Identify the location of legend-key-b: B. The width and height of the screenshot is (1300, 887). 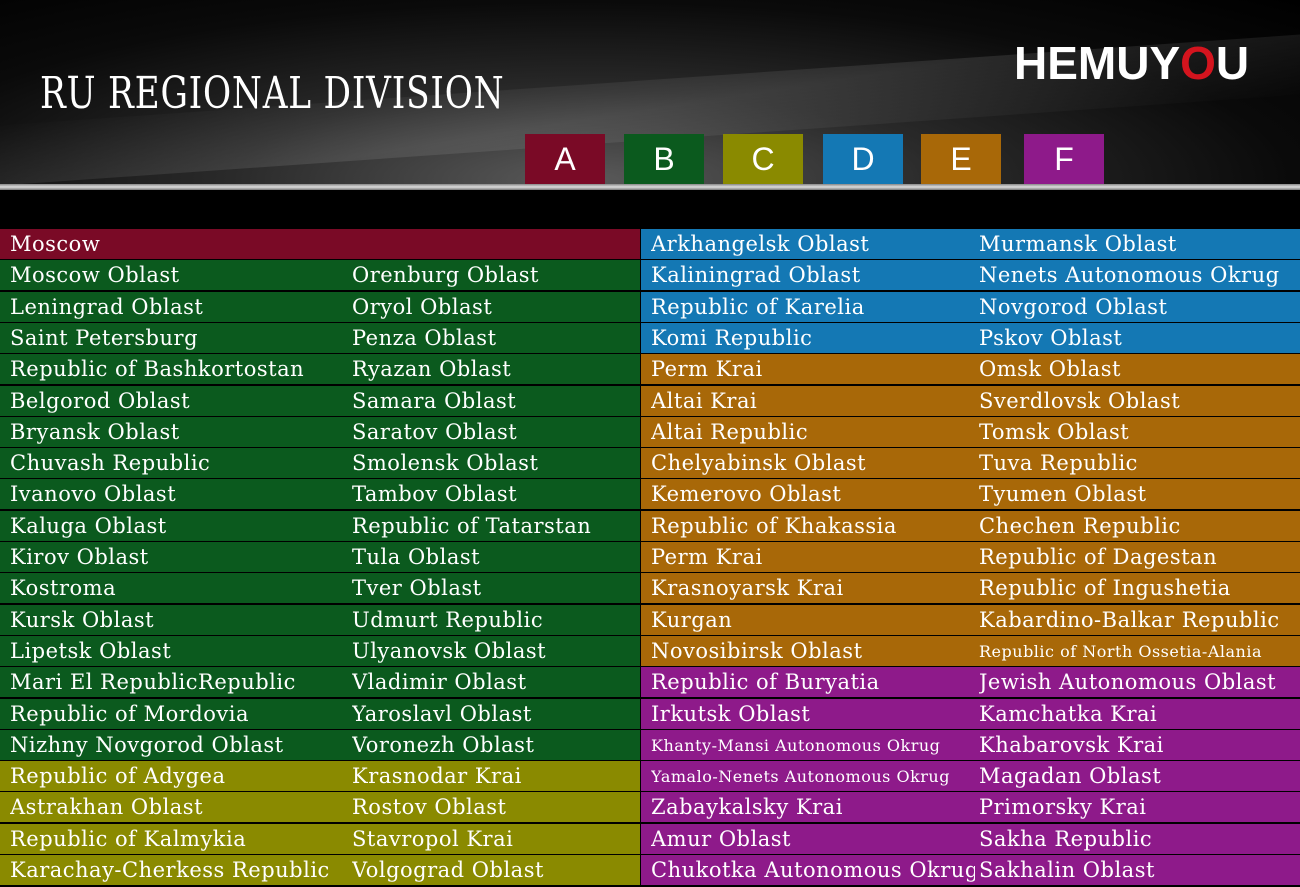
(664, 159).